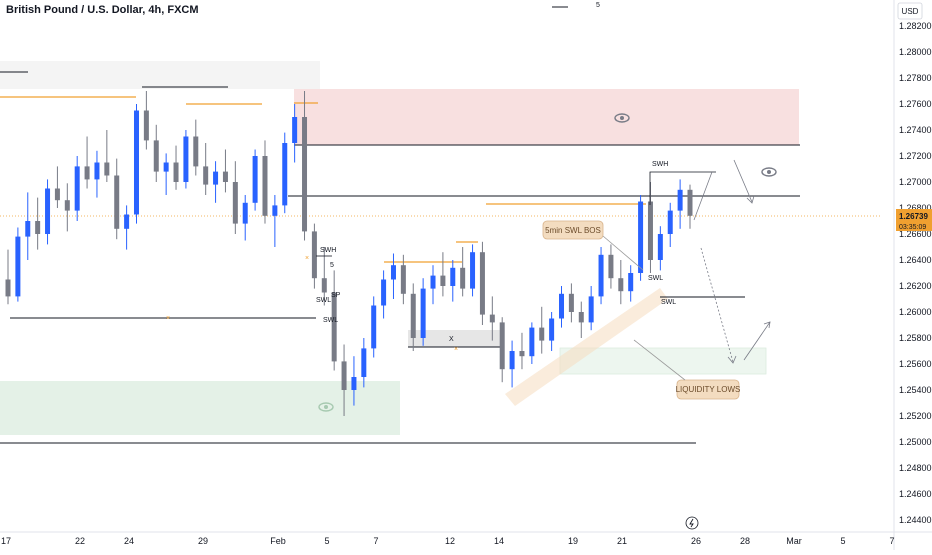  I want to click on y-tick-label: 1.28200, so click(915, 26).